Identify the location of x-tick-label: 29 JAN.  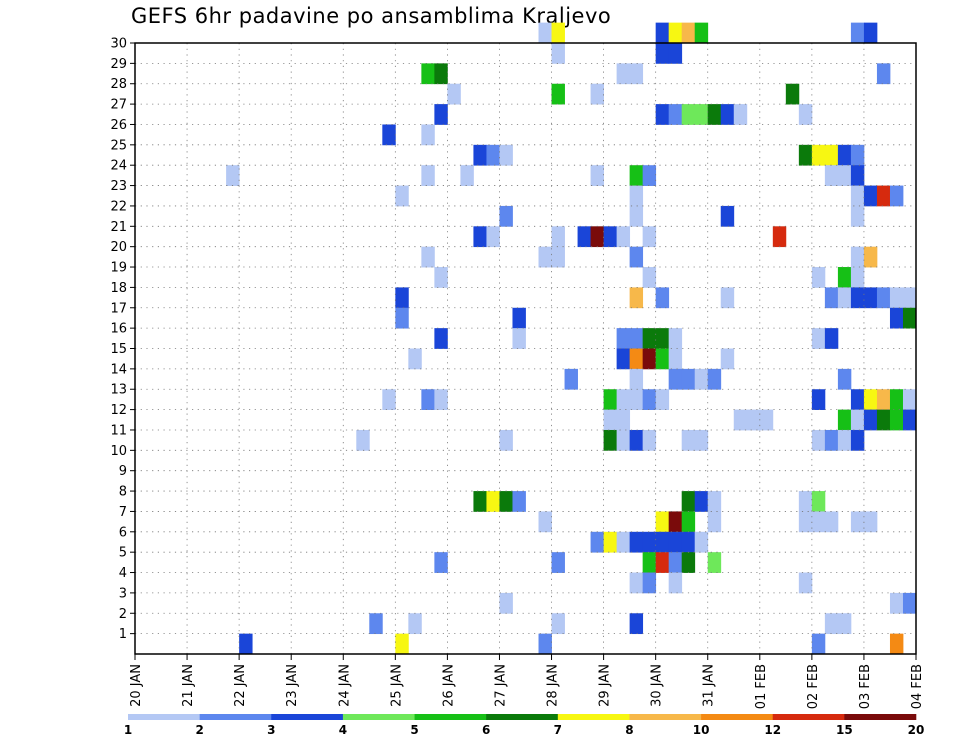
(605, 685).